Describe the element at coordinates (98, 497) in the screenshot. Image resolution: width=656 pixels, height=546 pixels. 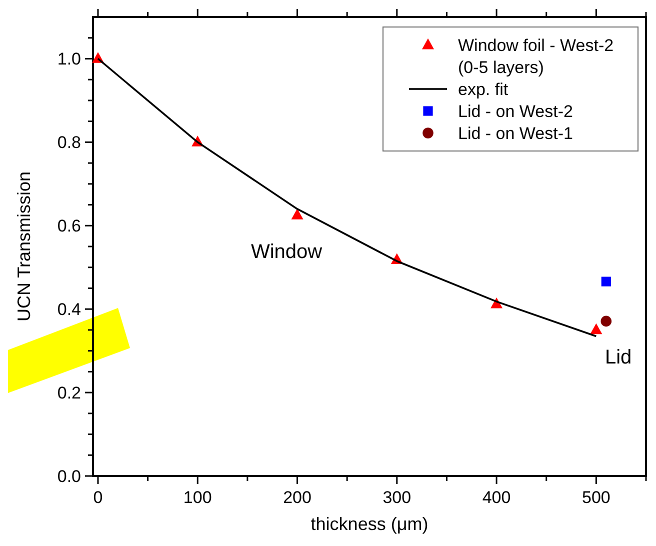
I see `x-tick-label: 0` at that location.